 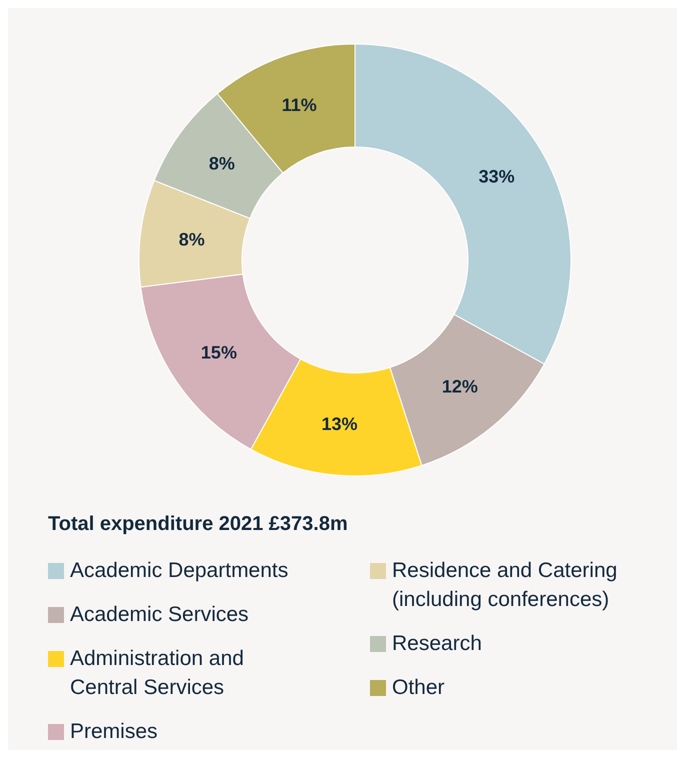 What do you see at coordinates (198, 524) in the screenshot?
I see `text: Total expenditure 2021 £373.8m` at bounding box center [198, 524].